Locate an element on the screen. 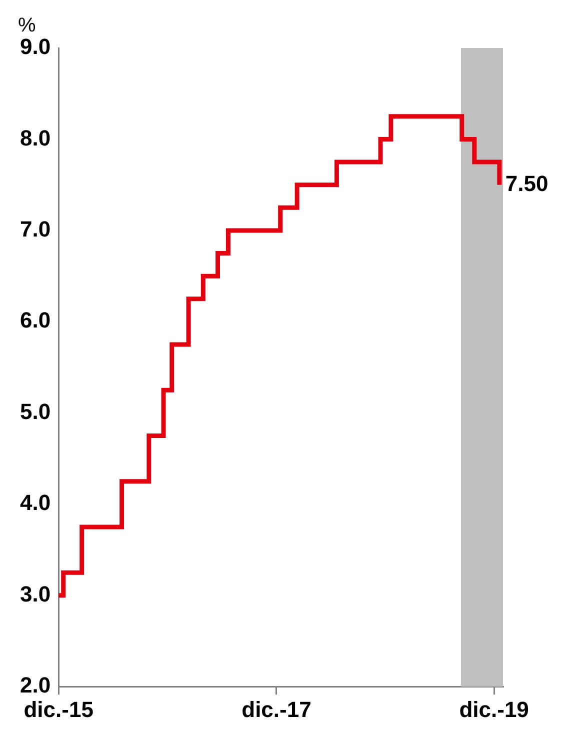 This screenshot has height=739, width=577. y-tick-label: 6.0 is located at coordinates (35, 320).